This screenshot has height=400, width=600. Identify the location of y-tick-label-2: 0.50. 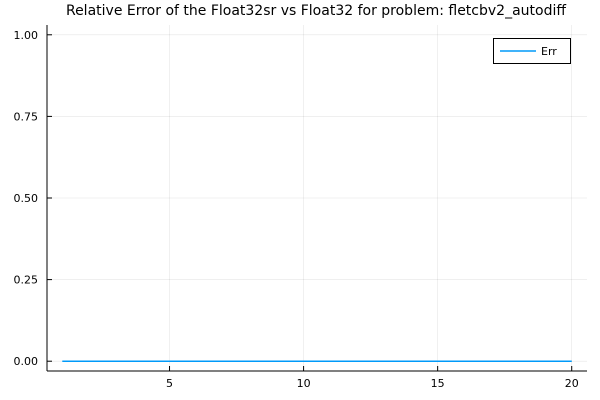
(26, 198).